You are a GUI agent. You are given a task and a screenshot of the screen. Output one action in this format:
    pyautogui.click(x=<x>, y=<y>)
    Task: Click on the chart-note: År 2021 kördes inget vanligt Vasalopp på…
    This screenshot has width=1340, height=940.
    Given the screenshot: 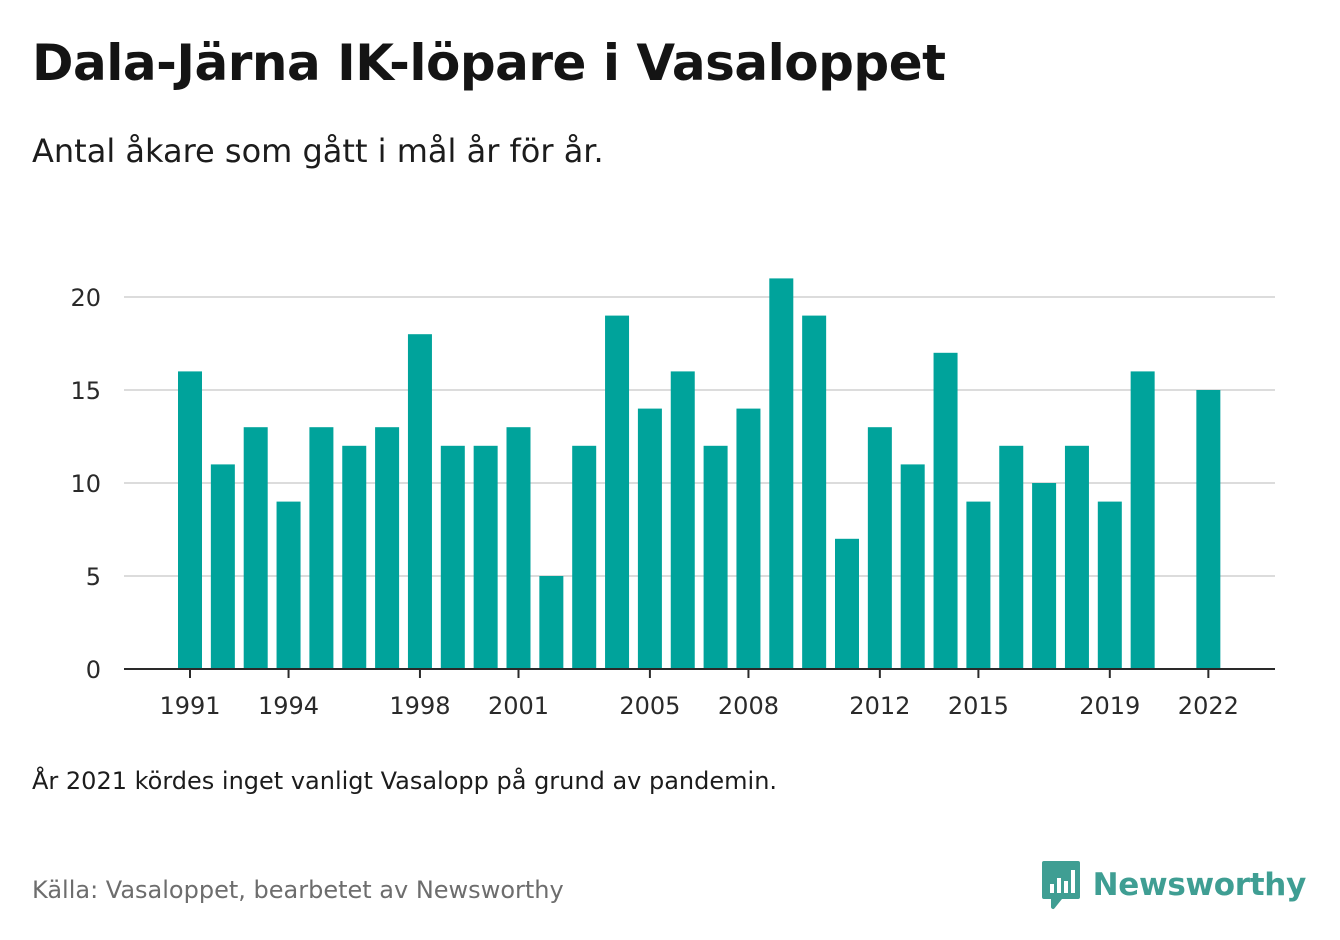 What is the action you would take?
    pyautogui.click(x=405, y=781)
    